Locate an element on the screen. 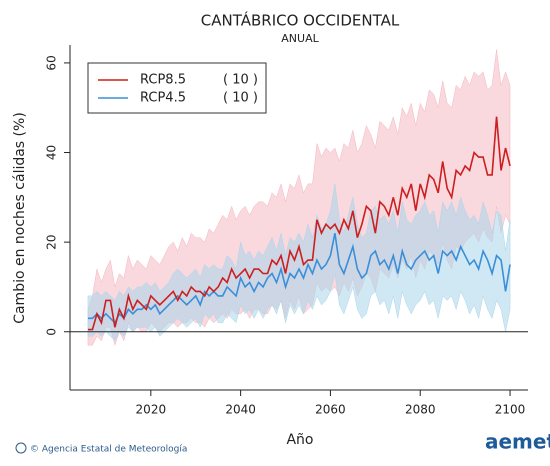 This screenshot has width=550, height=466. x-axis-label: Año is located at coordinates (299, 440).